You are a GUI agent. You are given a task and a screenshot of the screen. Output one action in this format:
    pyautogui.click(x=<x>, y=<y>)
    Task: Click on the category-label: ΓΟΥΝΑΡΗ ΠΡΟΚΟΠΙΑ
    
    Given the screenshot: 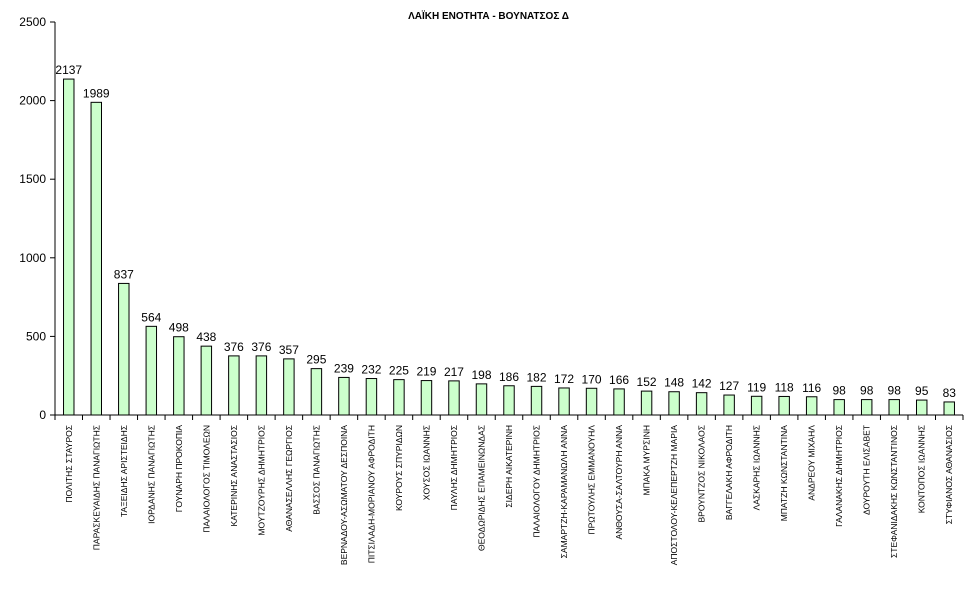 What is the action you would take?
    pyautogui.click(x=179, y=469)
    